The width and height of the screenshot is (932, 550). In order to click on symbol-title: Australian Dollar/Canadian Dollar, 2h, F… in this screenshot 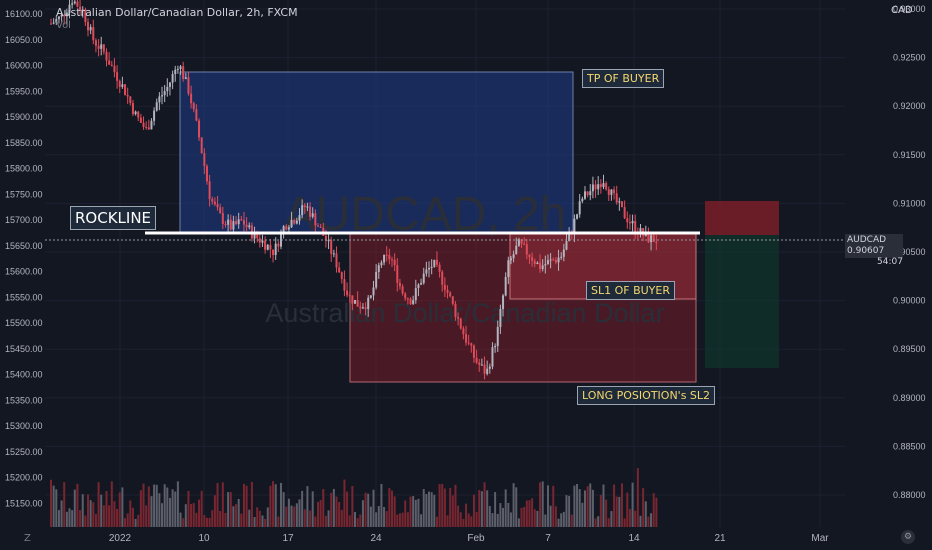, I will do `click(177, 12)`.